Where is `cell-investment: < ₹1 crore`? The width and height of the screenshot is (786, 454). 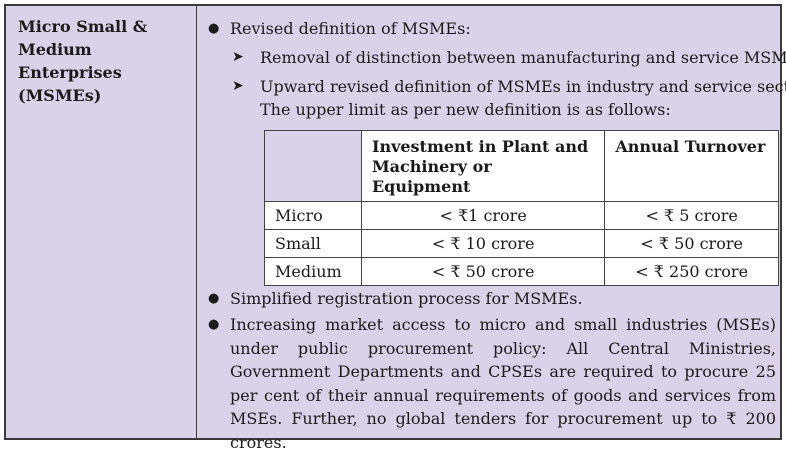
cell-investment: < ₹1 crore is located at coordinates (483, 215).